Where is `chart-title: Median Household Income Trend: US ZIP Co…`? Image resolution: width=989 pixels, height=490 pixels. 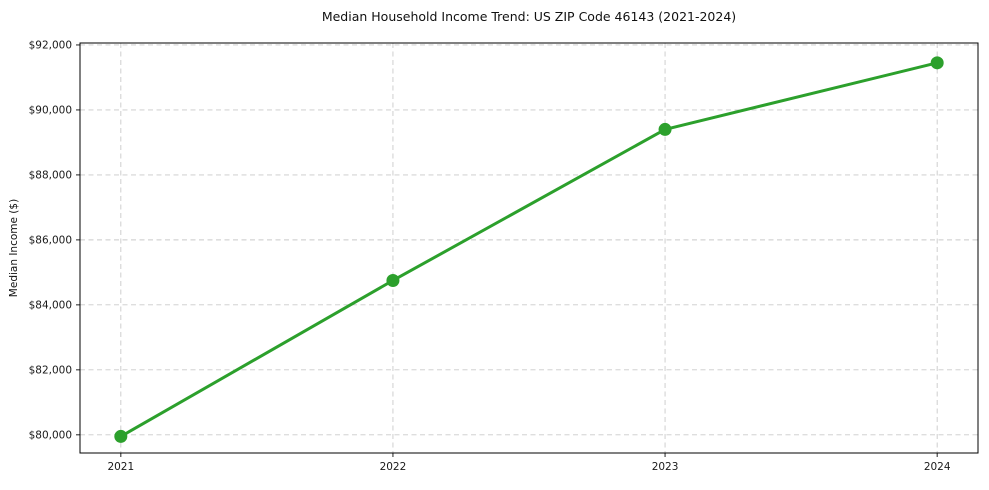 chart-title: Median Household Income Trend: US ZIP Co… is located at coordinates (529, 16).